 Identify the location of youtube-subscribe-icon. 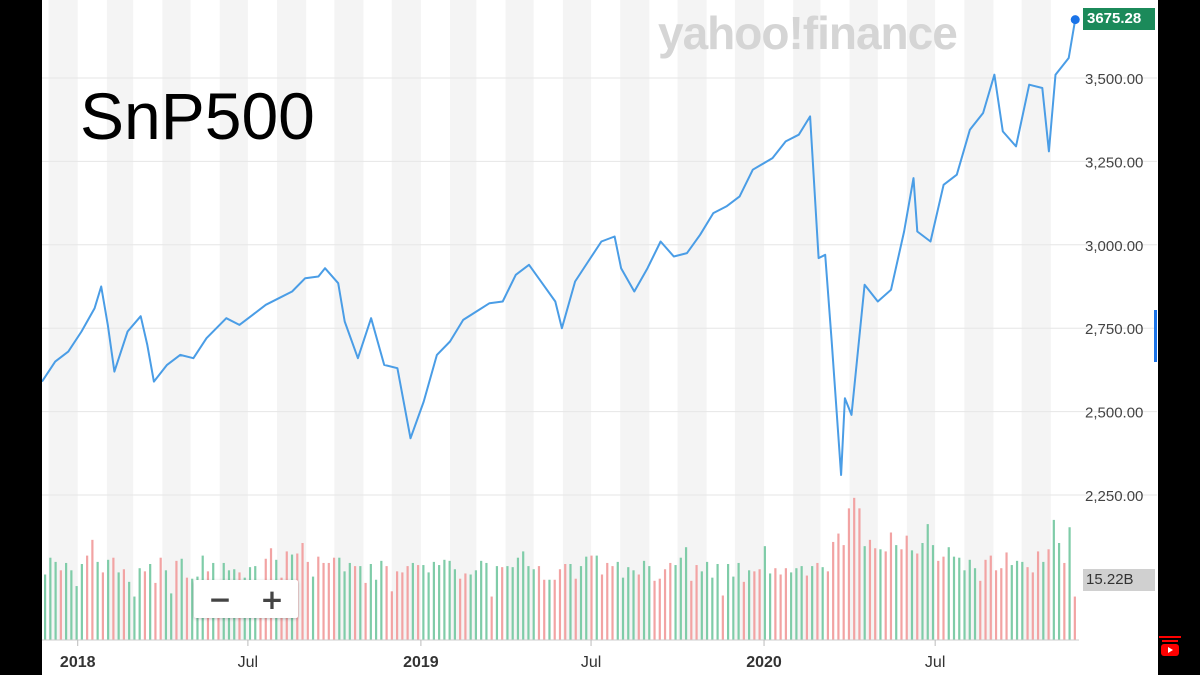
(1170, 648).